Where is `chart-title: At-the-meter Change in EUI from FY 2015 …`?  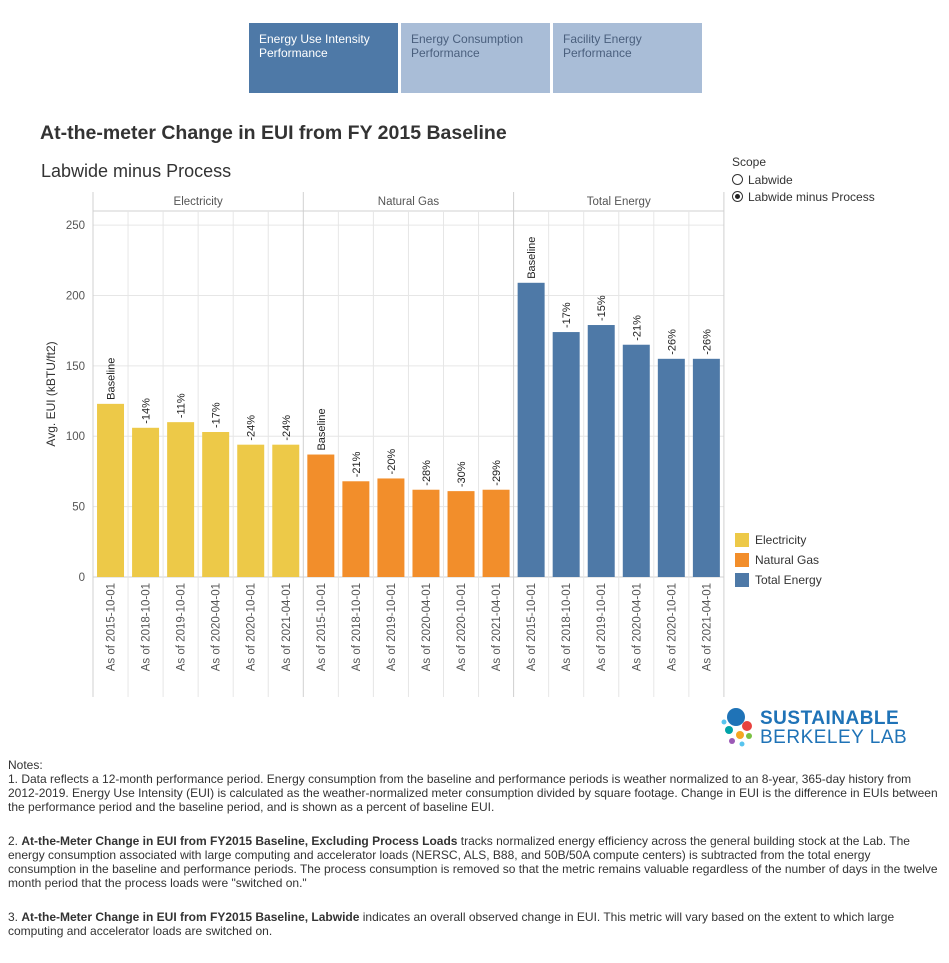
chart-title: At-the-meter Change in EUI from FY 2015 … is located at coordinates (273, 133).